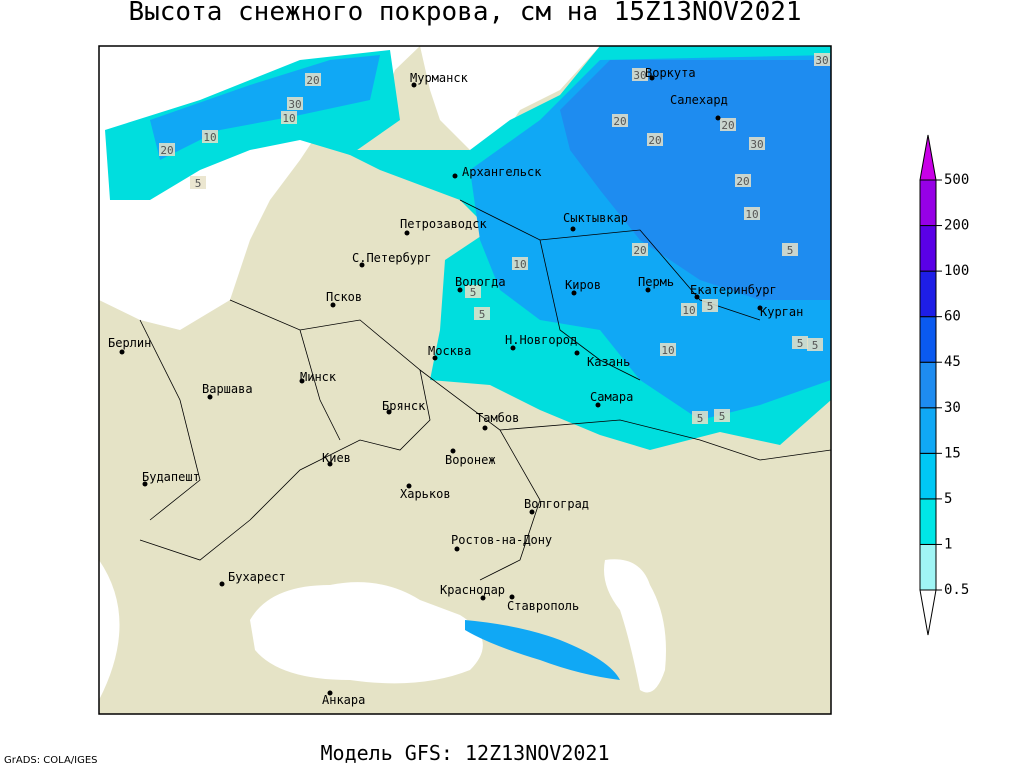 The width and height of the screenshot is (1024, 768). I want to click on city-label: Ставрополь, so click(543, 606).